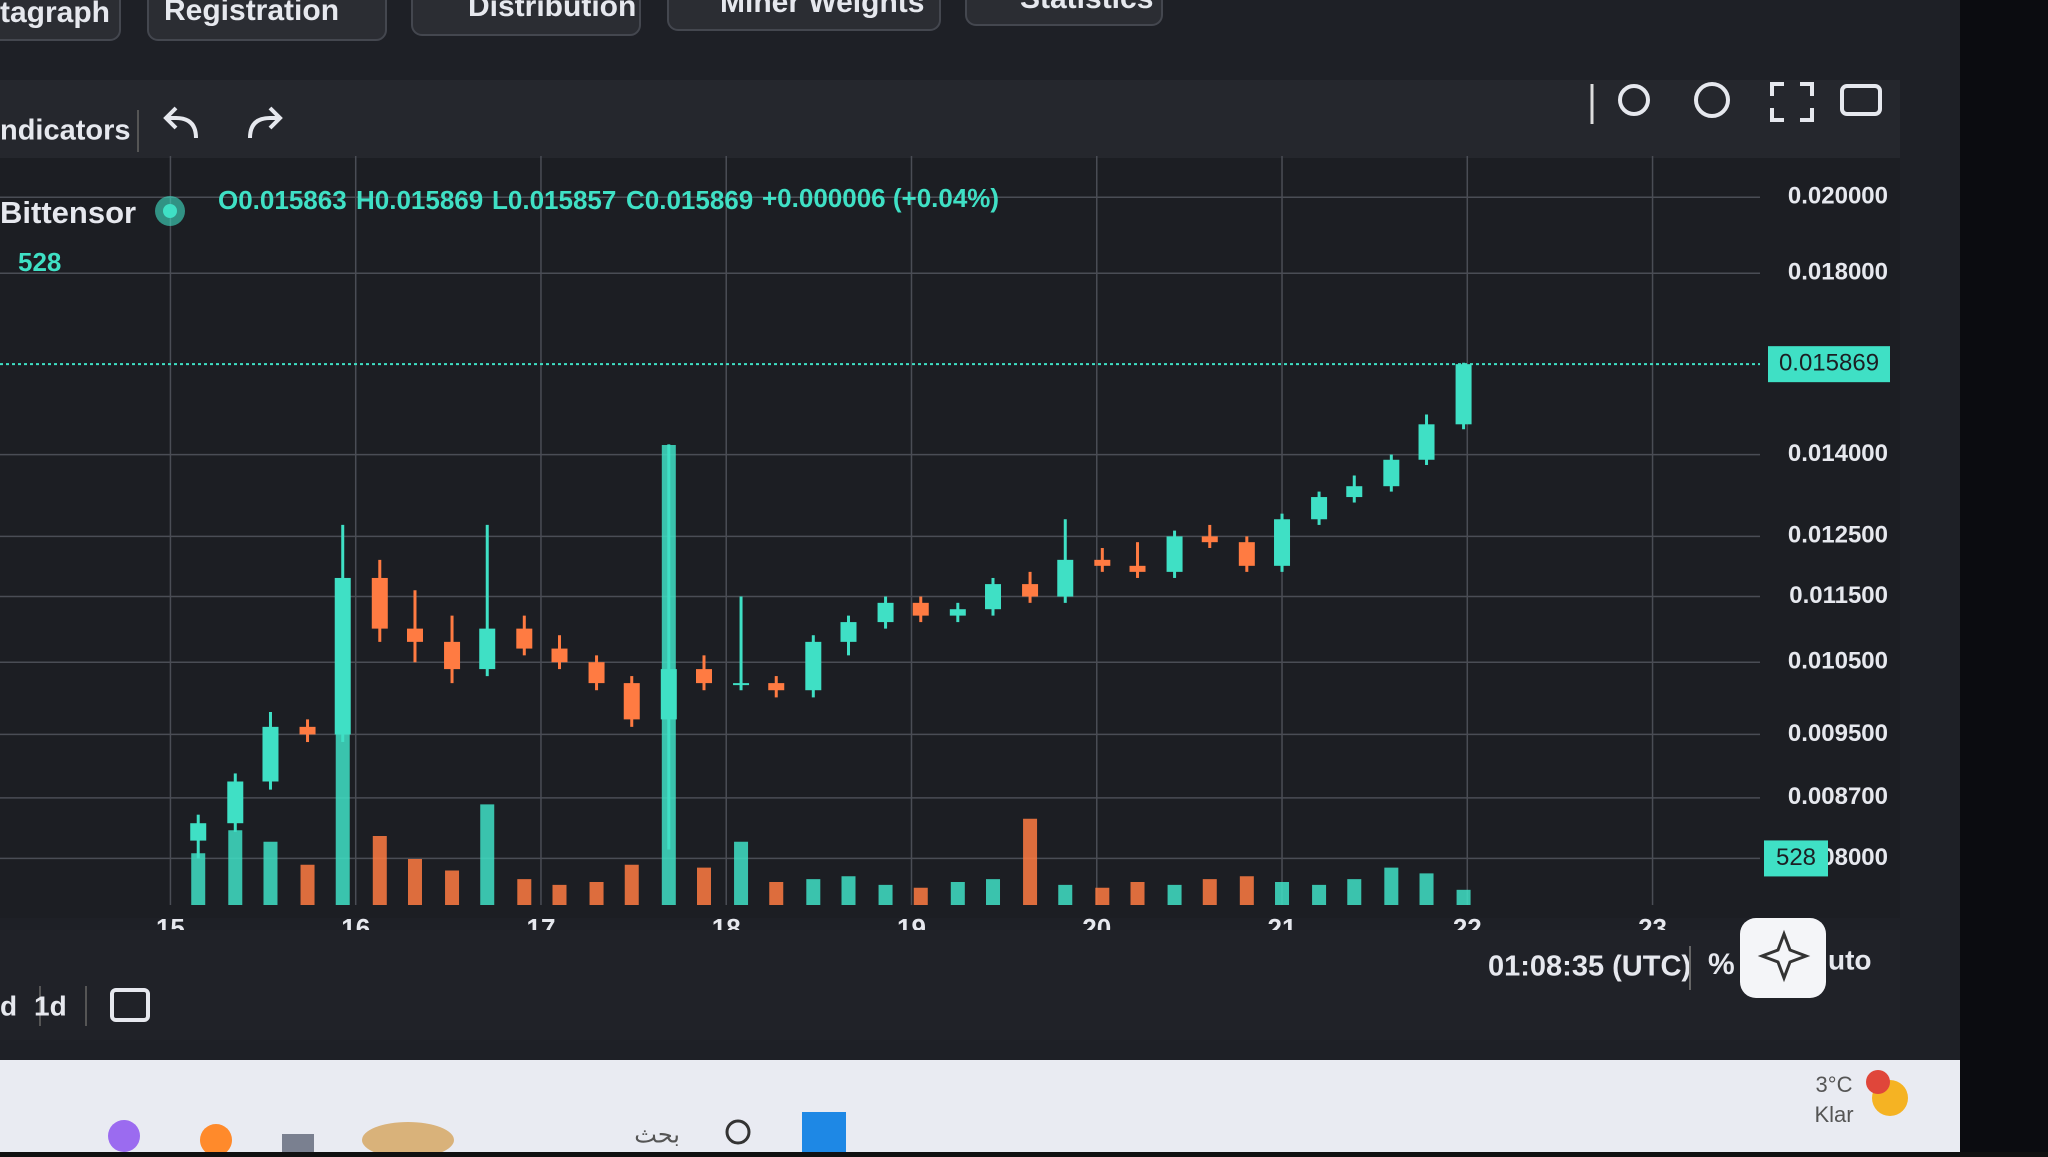 The height and width of the screenshot is (1157, 2048). I want to click on volume-label: 528, so click(1796, 857).